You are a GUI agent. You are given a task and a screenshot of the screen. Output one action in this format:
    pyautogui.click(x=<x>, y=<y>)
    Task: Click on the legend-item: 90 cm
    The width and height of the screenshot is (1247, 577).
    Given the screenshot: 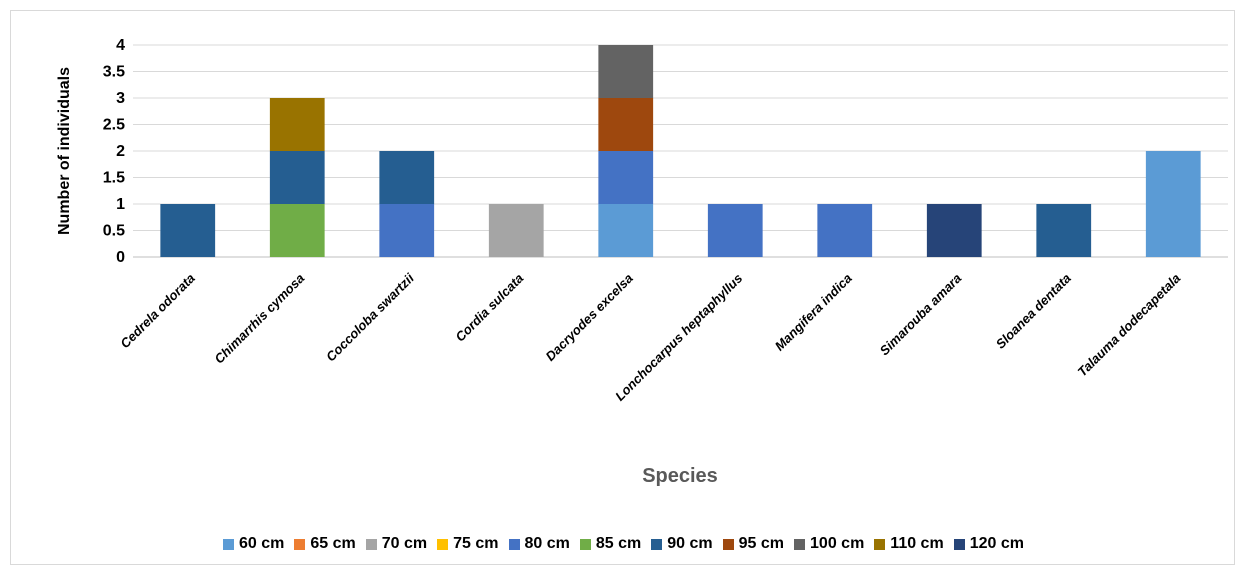 What is the action you would take?
    pyautogui.click(x=682, y=544)
    